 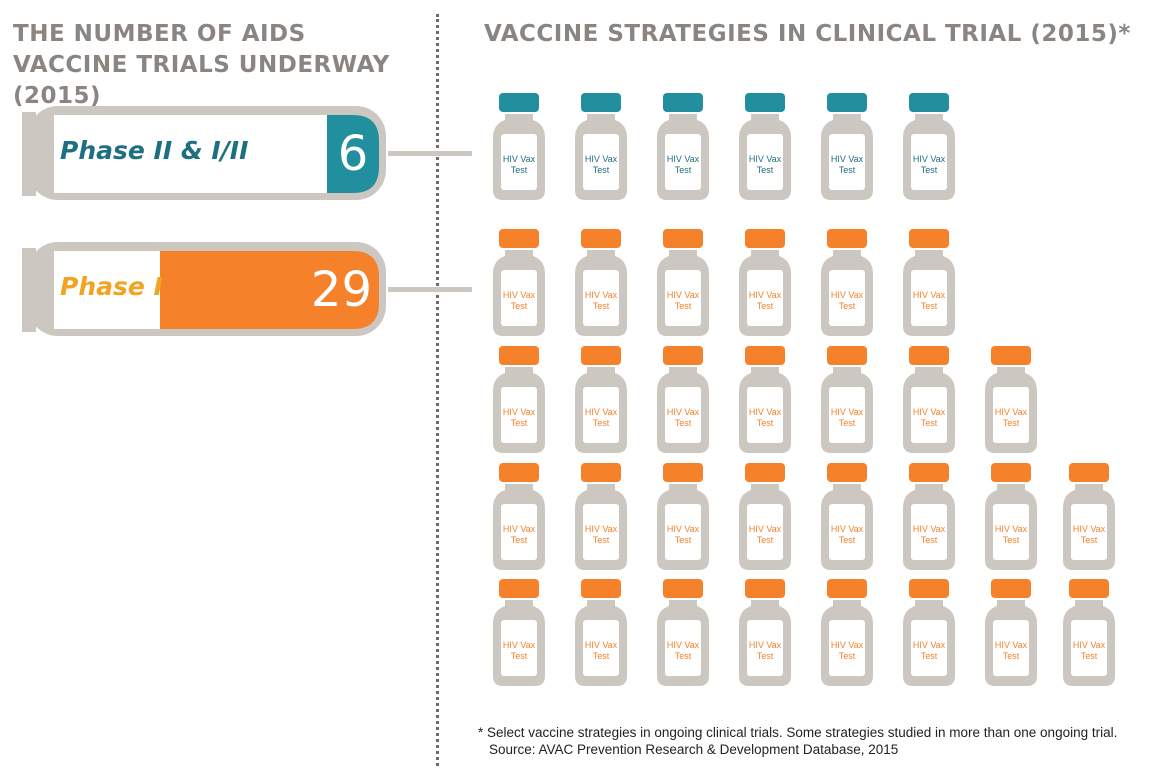 I want to click on vial-phase1-27: HIV Vax Test, so click(x=929, y=632).